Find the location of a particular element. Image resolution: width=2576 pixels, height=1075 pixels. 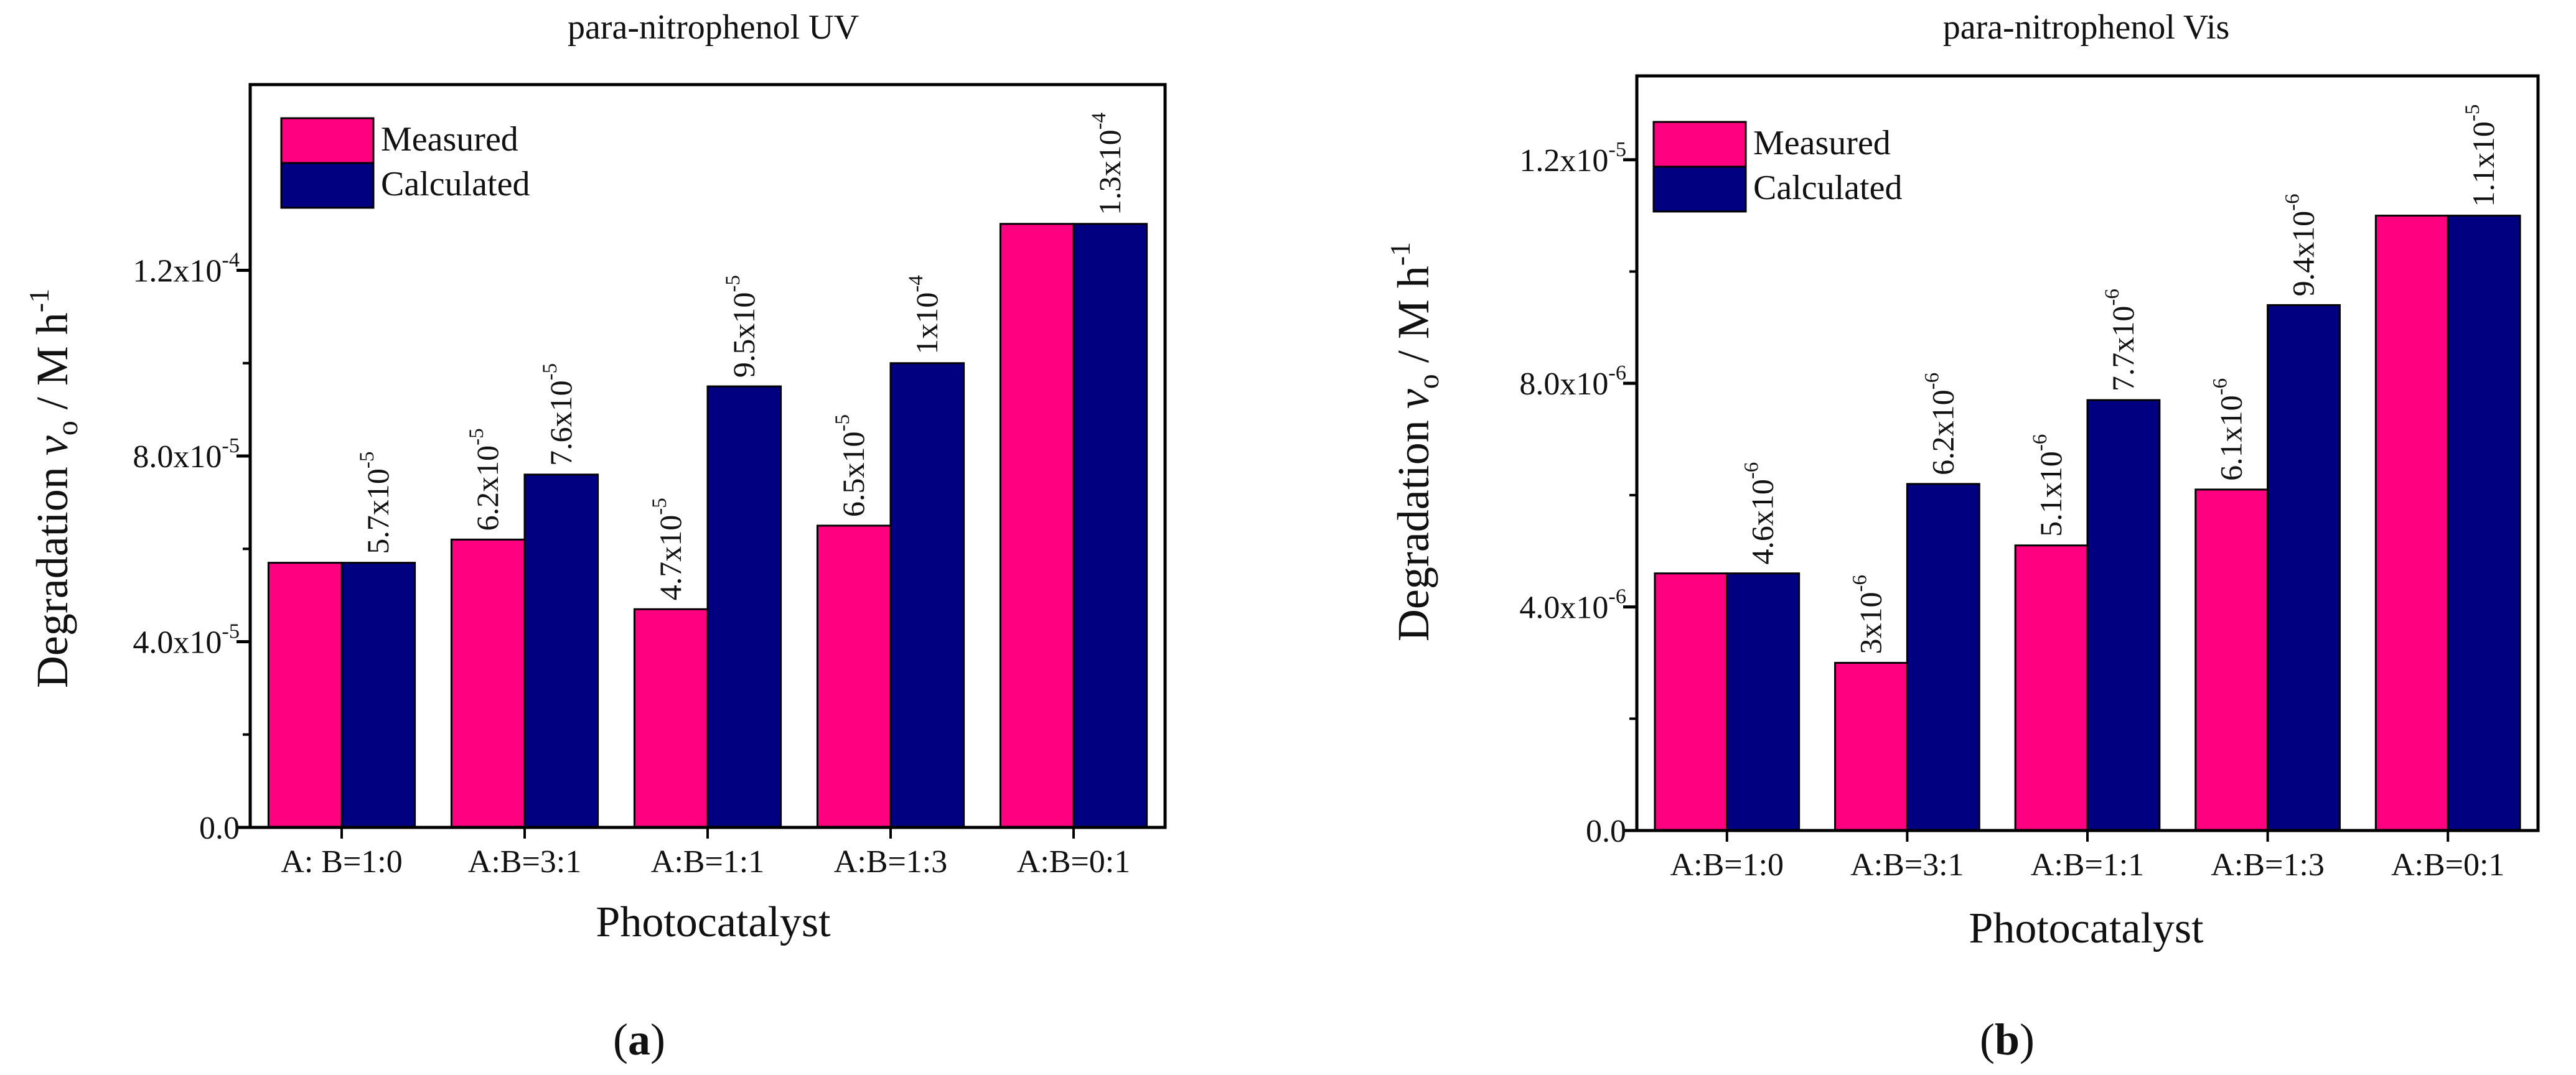

x-tick-label: A:B=1:0 is located at coordinates (1727, 865).